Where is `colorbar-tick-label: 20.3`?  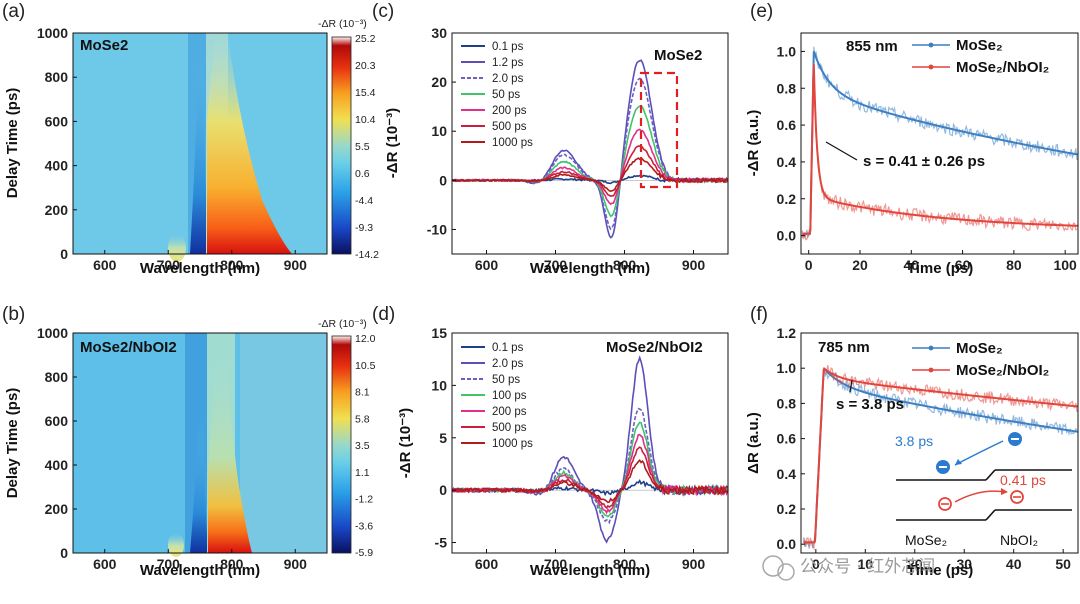 colorbar-tick-label: 20.3 is located at coordinates (365, 66).